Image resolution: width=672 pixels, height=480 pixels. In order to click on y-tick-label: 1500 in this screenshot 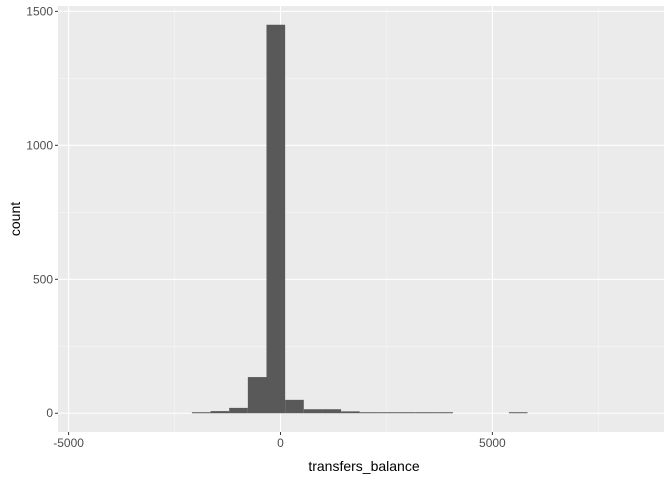, I will do `click(39, 11)`.